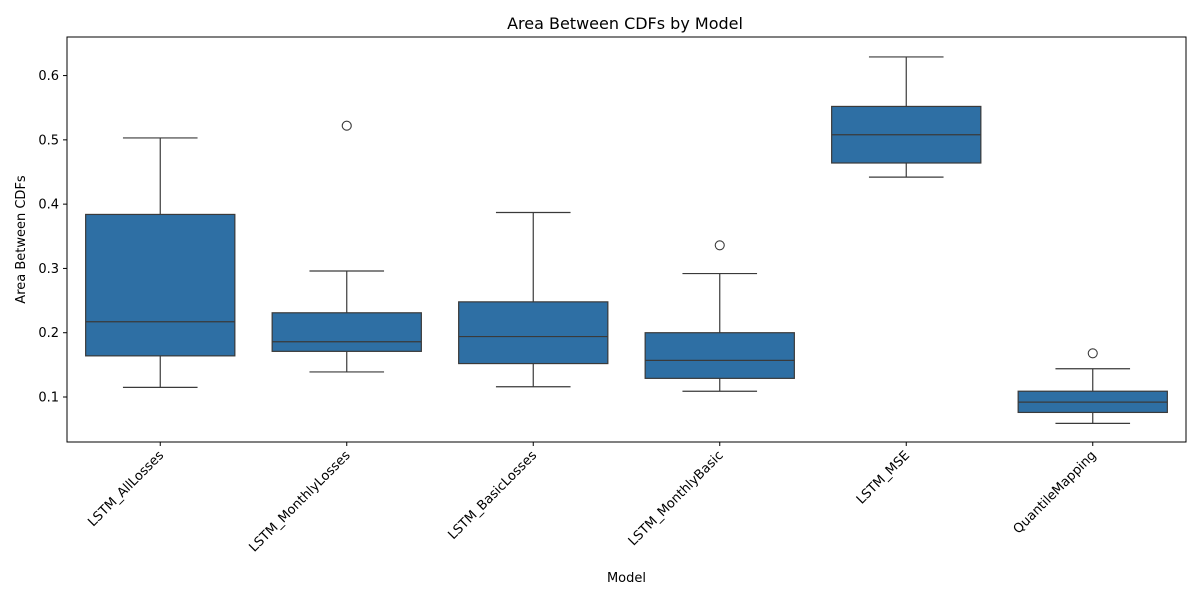  I want to click on x-tick-label: LSTM_MonthlyBasic, so click(676, 498).